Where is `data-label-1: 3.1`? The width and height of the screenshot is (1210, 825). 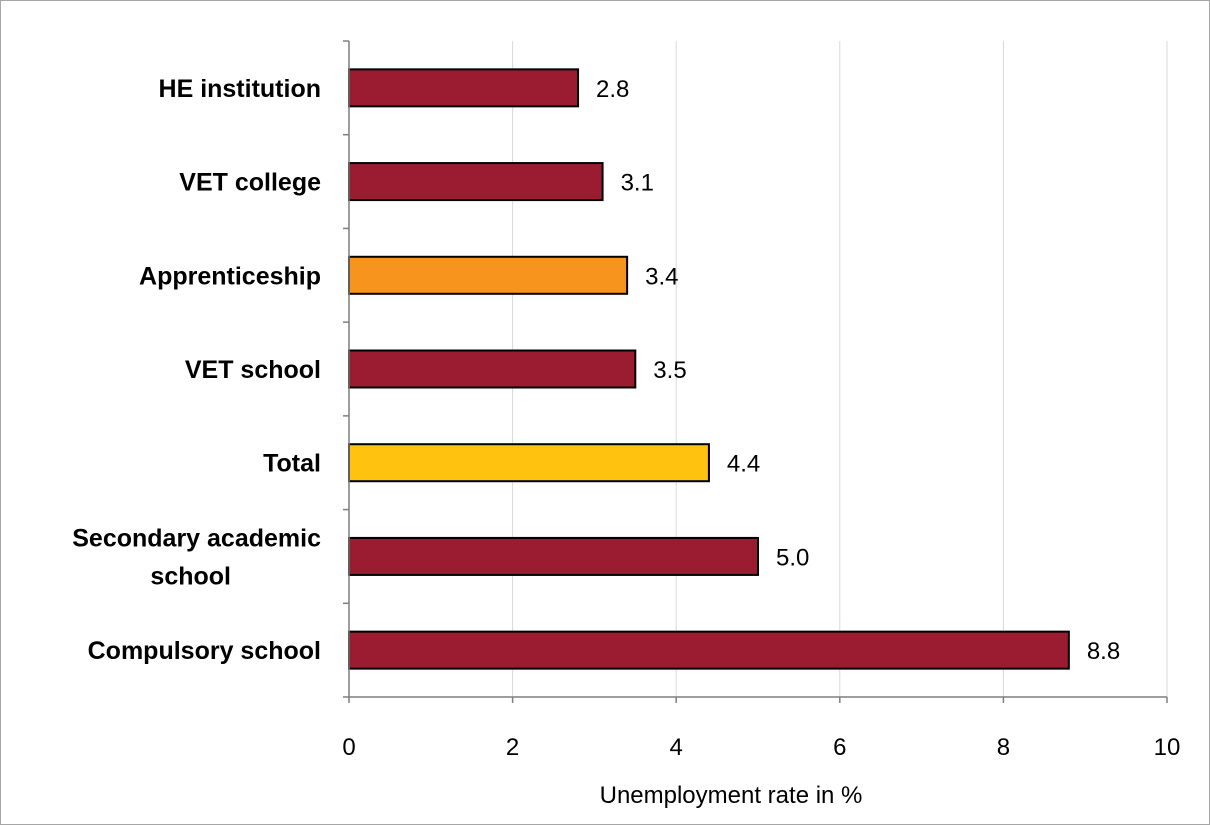 data-label-1: 3.1 is located at coordinates (637, 183).